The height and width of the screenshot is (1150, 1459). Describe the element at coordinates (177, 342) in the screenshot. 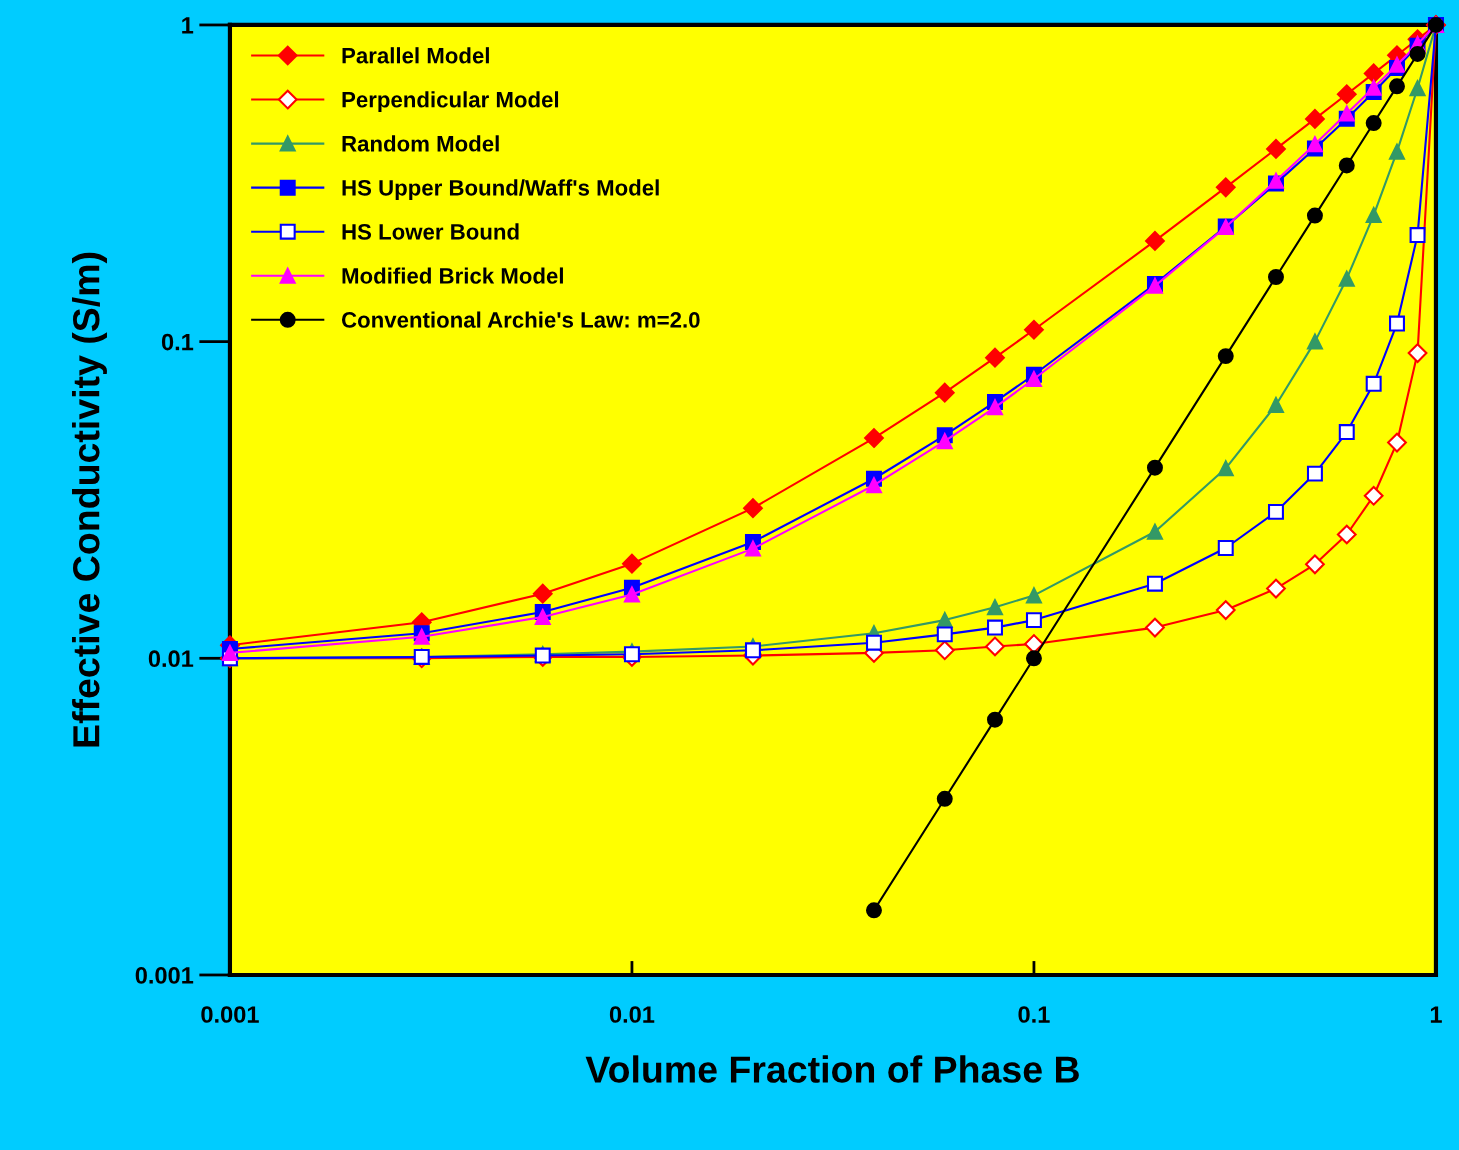

I see `y-tick-label: 0.1` at that location.